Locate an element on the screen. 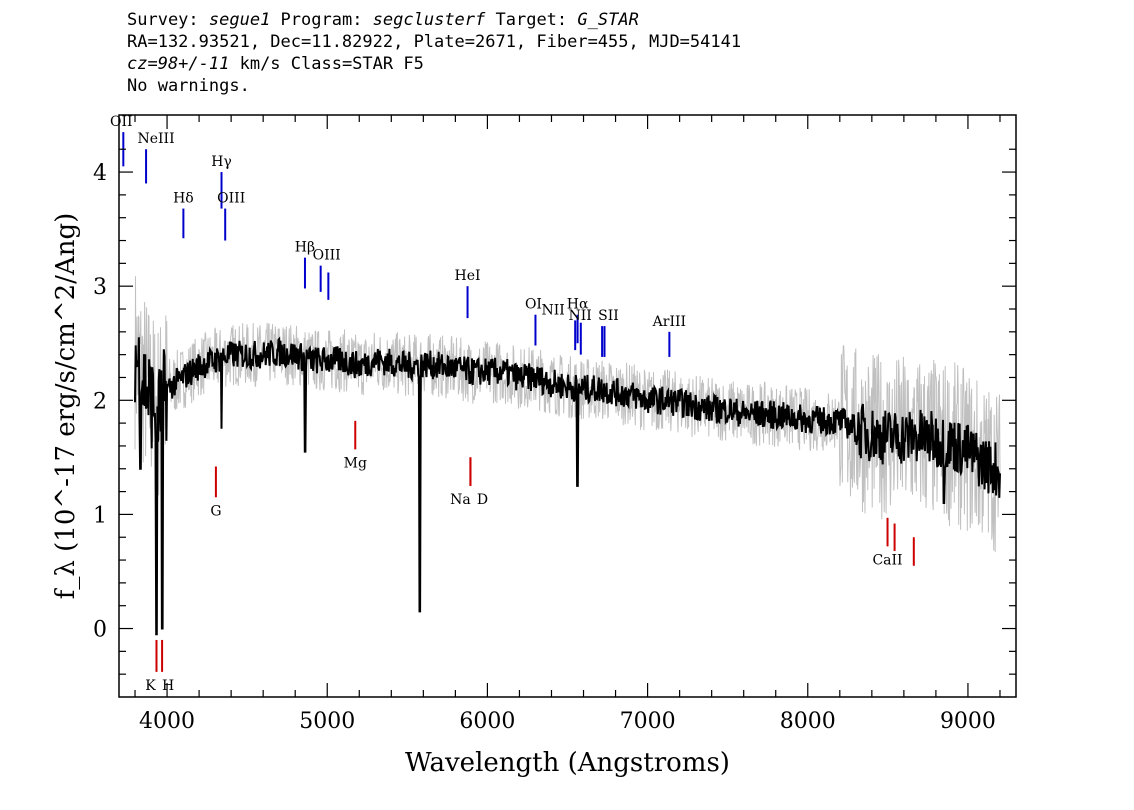  y-tick-label: 0 is located at coordinates (100, 630).